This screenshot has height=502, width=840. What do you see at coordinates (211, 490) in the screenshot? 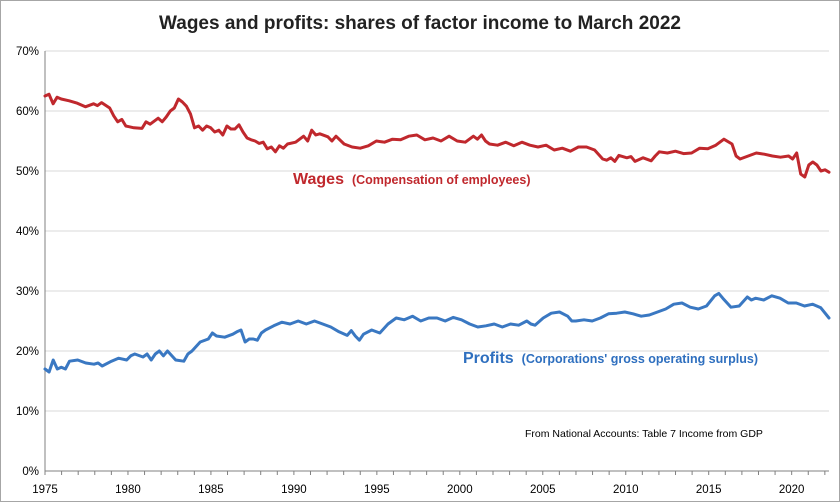
I see `x-tick-label: 1985` at bounding box center [211, 490].